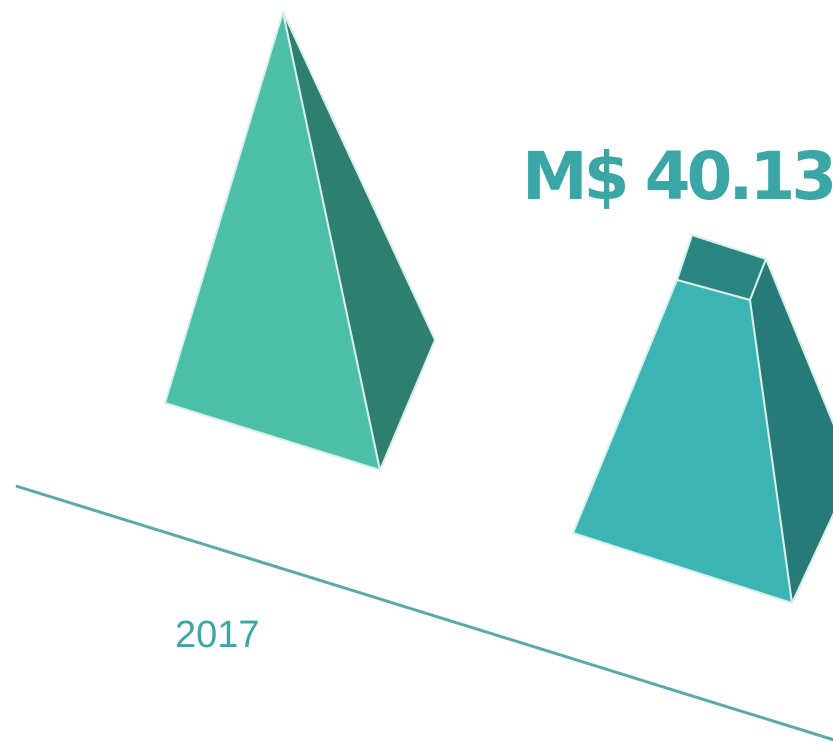 This screenshot has width=833, height=754. What do you see at coordinates (791, 431) in the screenshot?
I see `frustum-side` at bounding box center [791, 431].